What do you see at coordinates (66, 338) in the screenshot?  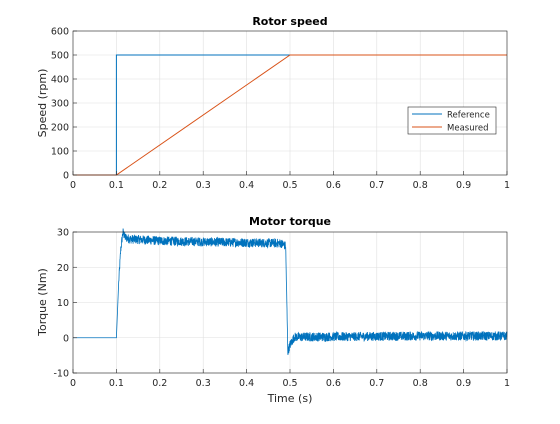 I see `torque-ytick-label: 0` at bounding box center [66, 338].